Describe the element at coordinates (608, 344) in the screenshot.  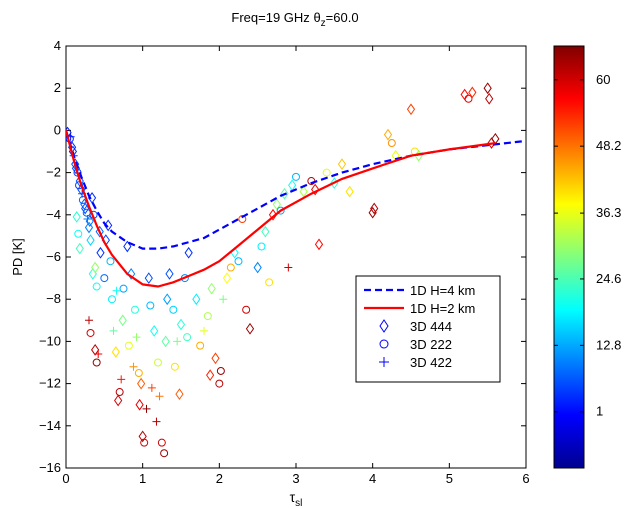
I see `colorbar-tick-label: 12.8` at that location.